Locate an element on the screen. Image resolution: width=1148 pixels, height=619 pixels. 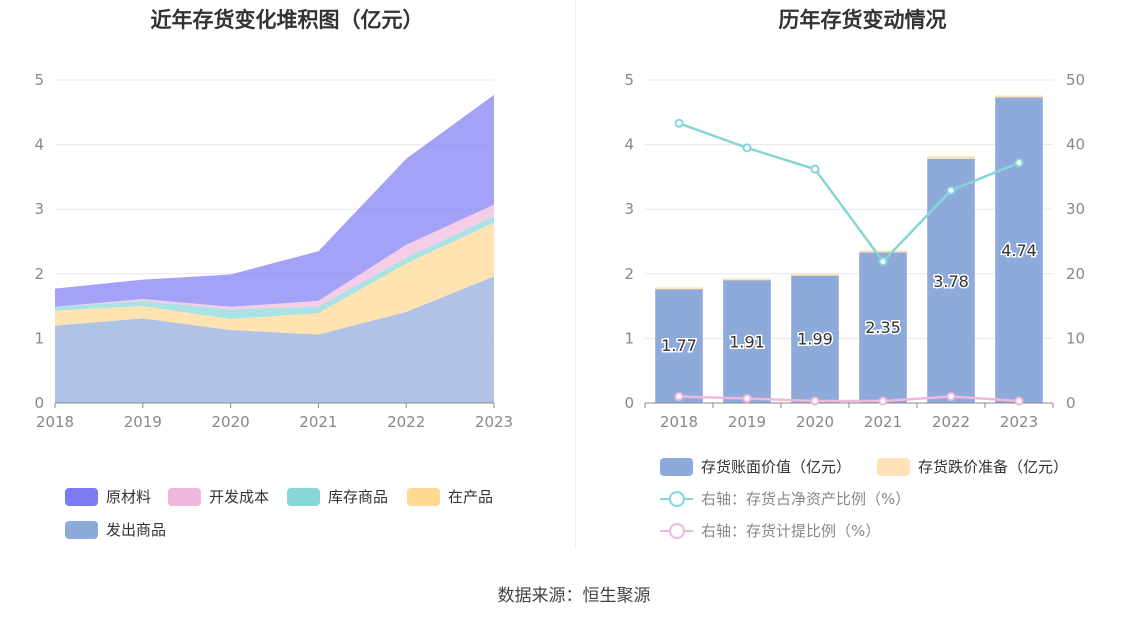
legend-label: 存货账面价值（亿元） is located at coordinates (776, 467).